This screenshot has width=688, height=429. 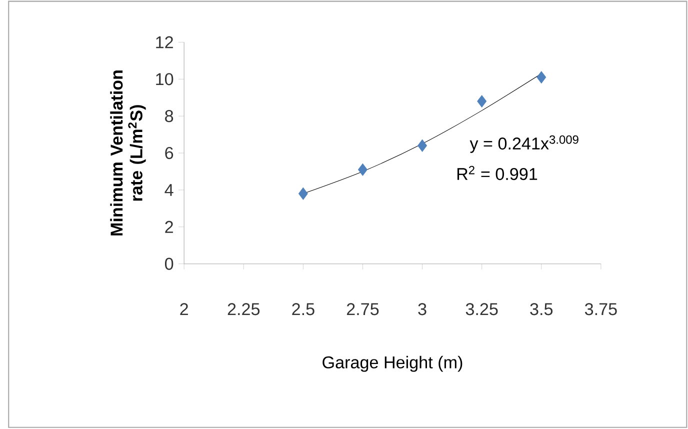 What do you see at coordinates (244, 309) in the screenshot?
I see `x-tick-label: 2.25` at bounding box center [244, 309].